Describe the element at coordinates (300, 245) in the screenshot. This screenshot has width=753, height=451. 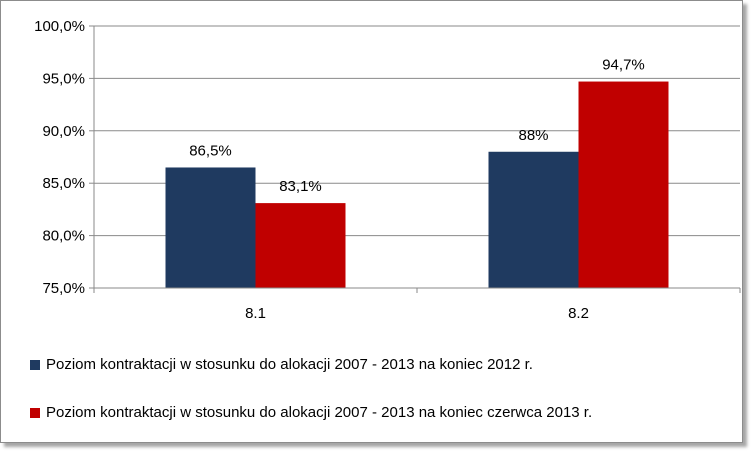
I see `bar-8.1-series-2` at that location.